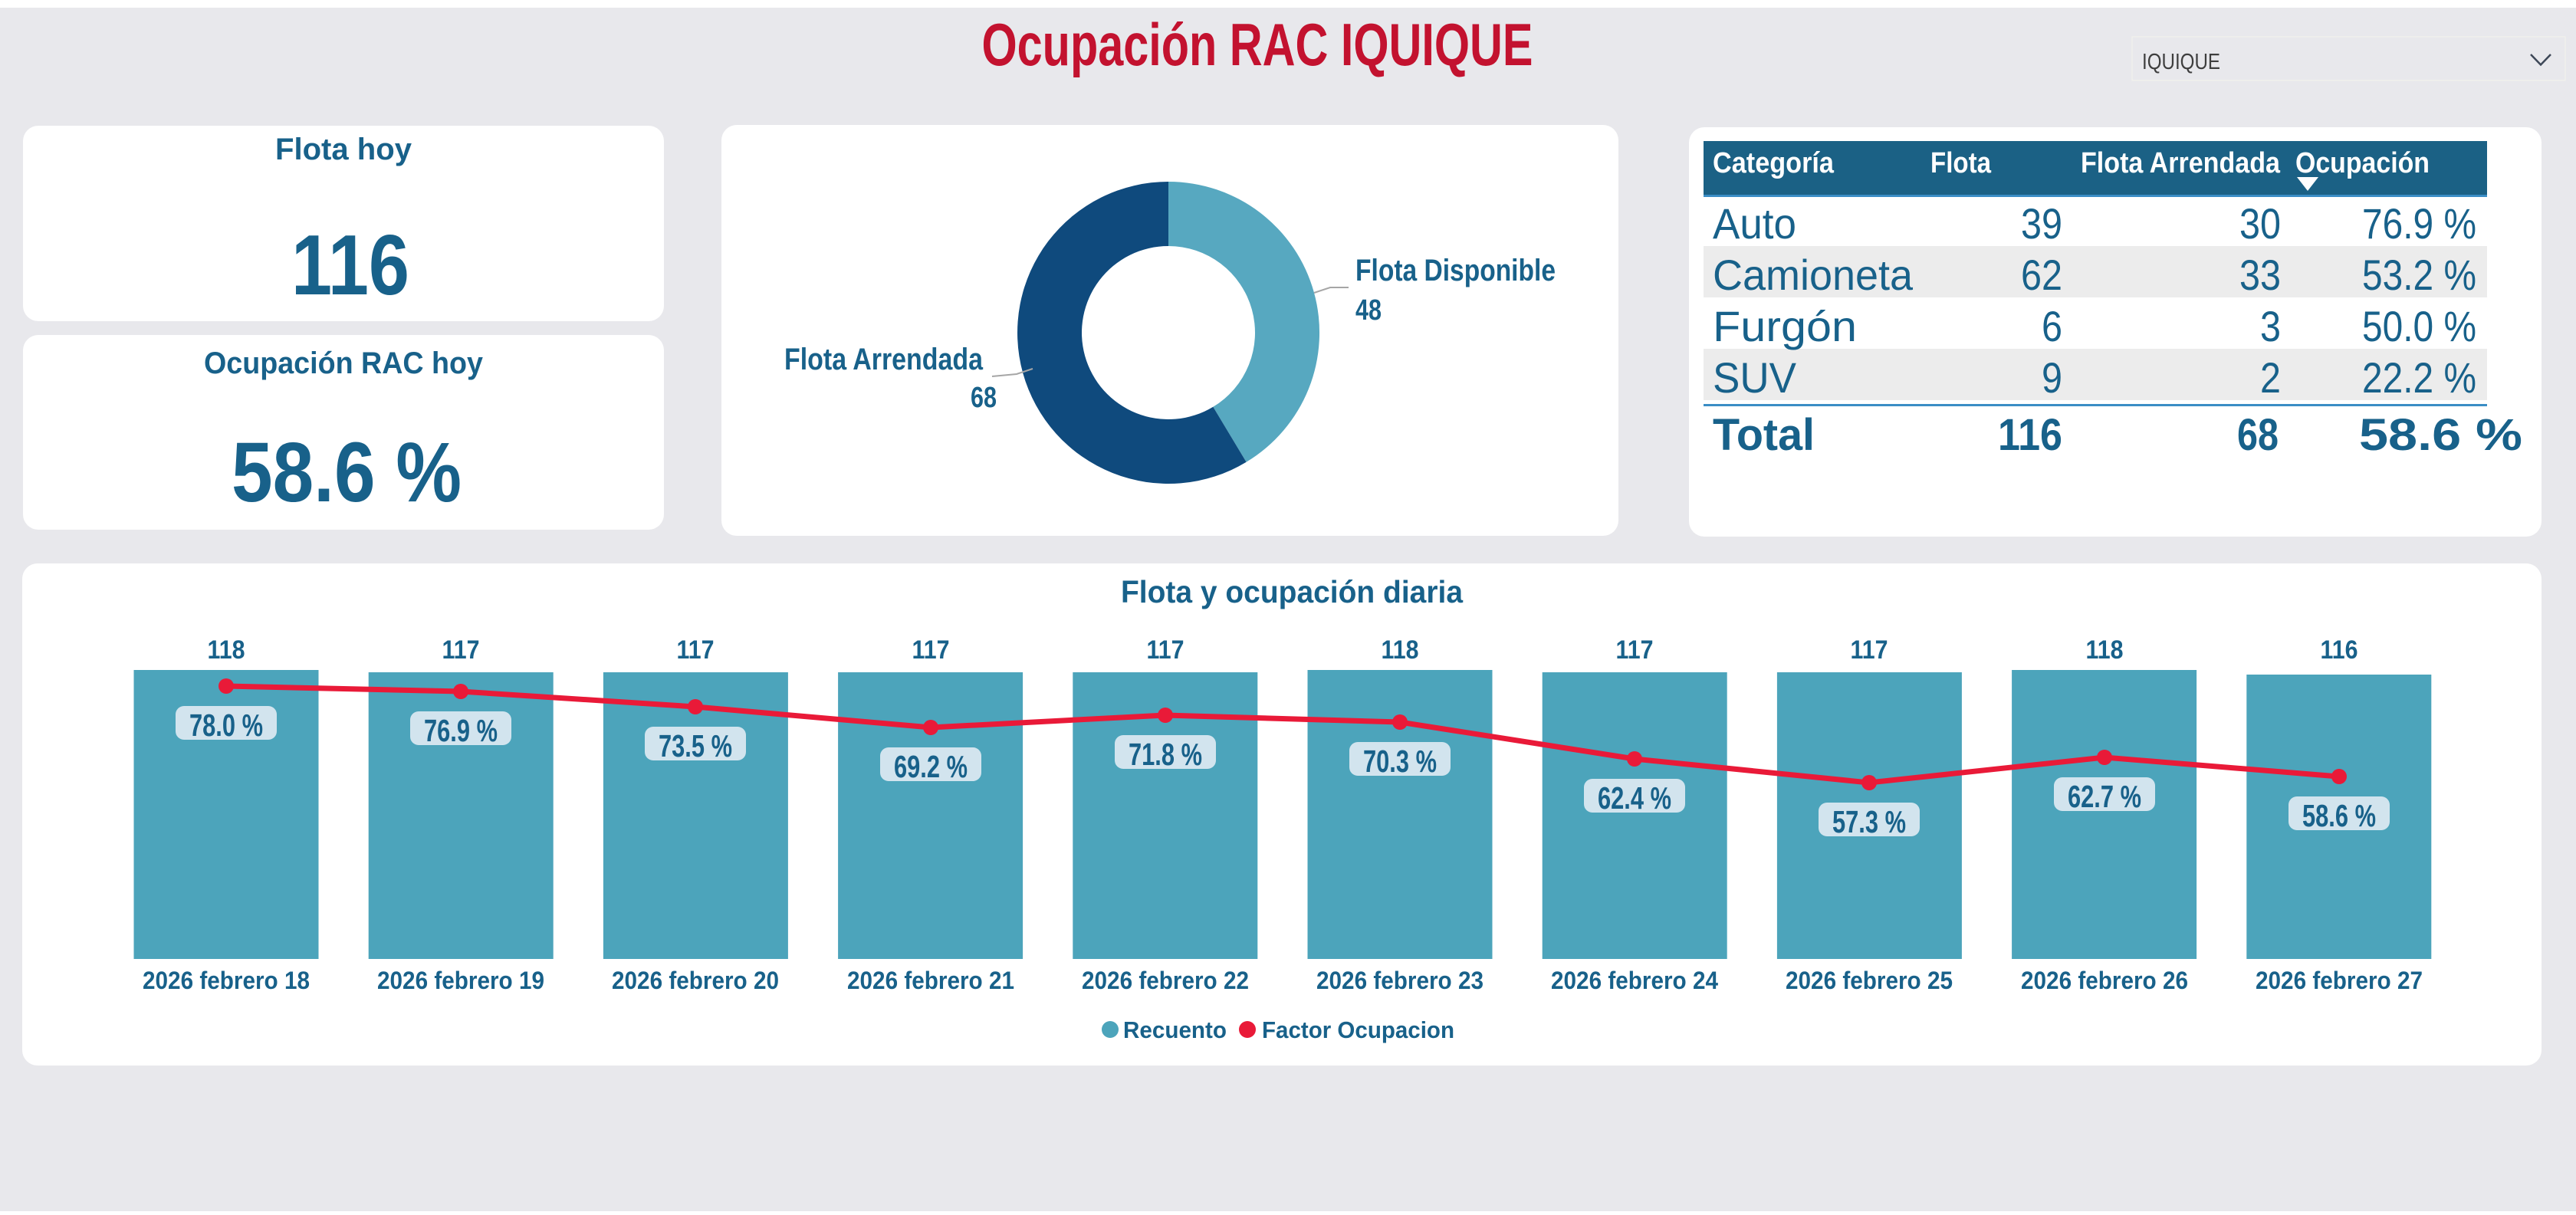  What do you see at coordinates (1774, 163) in the screenshot?
I see `svg-text: Categoría` at bounding box center [1774, 163].